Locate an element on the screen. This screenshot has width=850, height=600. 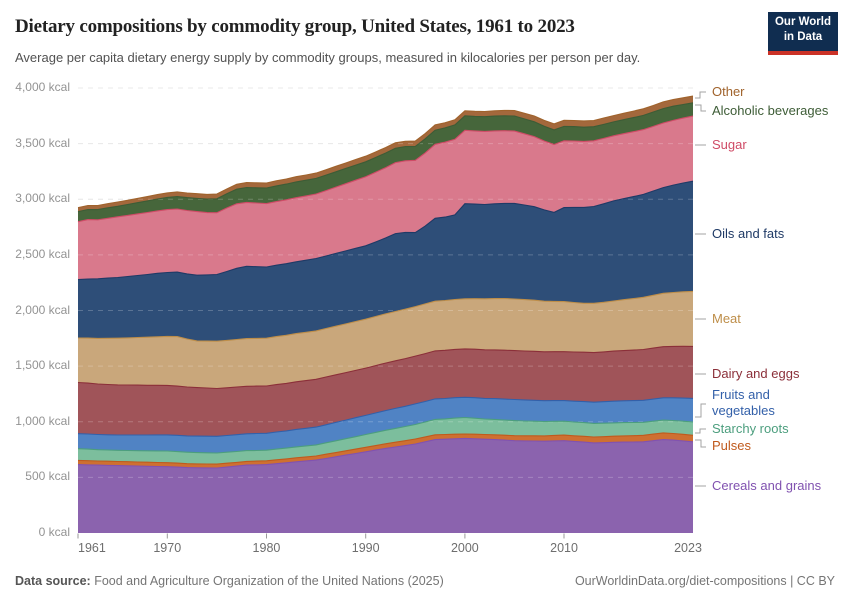
legend-item-sugar: Sugar is located at coordinates (729, 144).